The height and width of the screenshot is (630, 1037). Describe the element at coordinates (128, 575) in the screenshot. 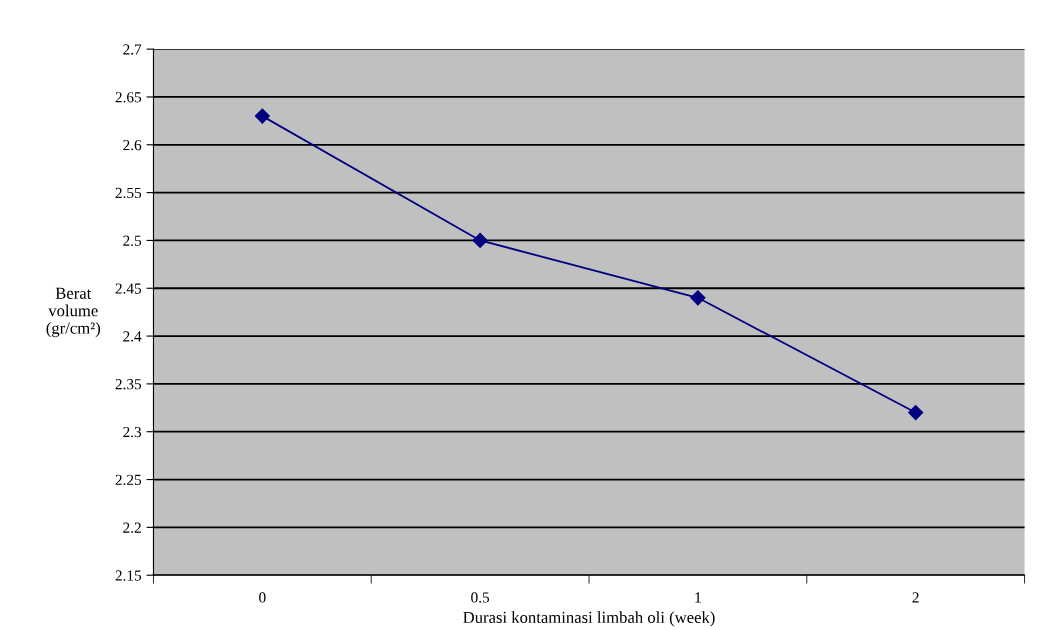

I see `y-tick-label: 2.15` at that location.